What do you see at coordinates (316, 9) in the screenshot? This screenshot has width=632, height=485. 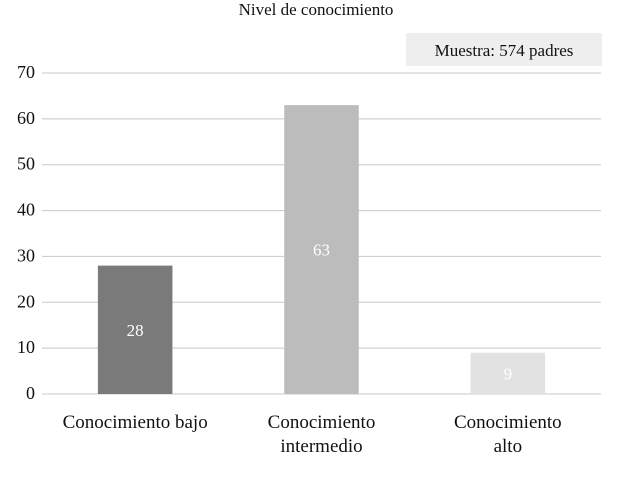 I see `chart-title: Nivel de conocimiento` at bounding box center [316, 9].